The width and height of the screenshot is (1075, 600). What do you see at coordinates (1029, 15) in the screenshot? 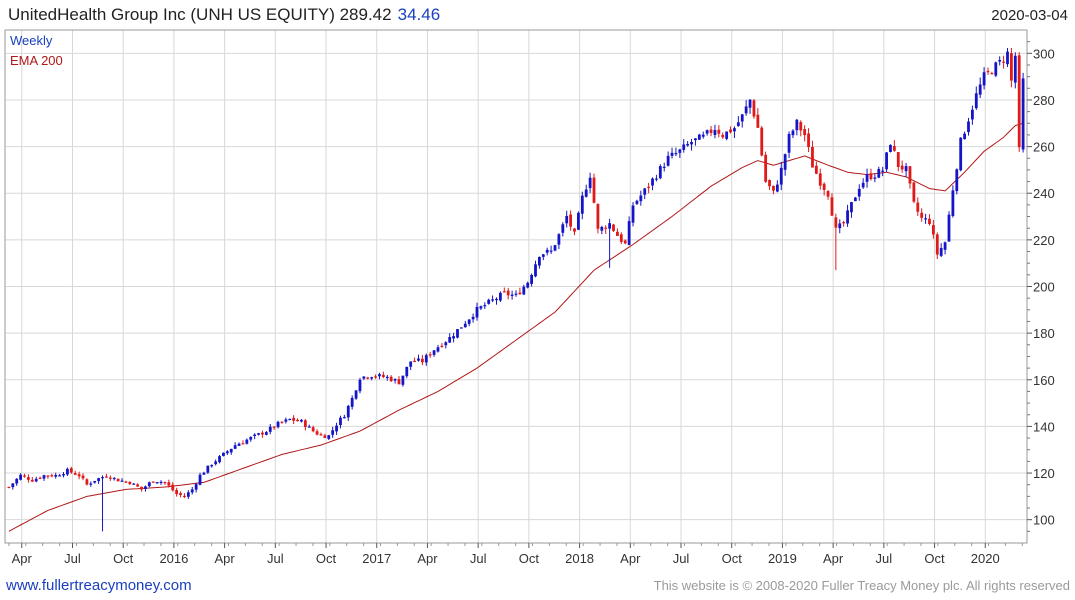
I see `chart-date: 2020-03-04` at bounding box center [1029, 15].